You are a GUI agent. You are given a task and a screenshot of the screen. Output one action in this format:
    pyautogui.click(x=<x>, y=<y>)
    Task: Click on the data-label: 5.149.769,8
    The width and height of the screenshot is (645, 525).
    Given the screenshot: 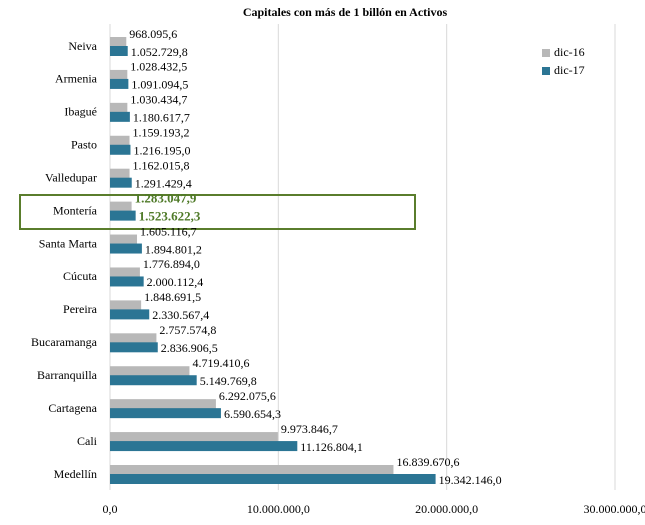 What is the action you would take?
    pyautogui.click(x=228, y=381)
    